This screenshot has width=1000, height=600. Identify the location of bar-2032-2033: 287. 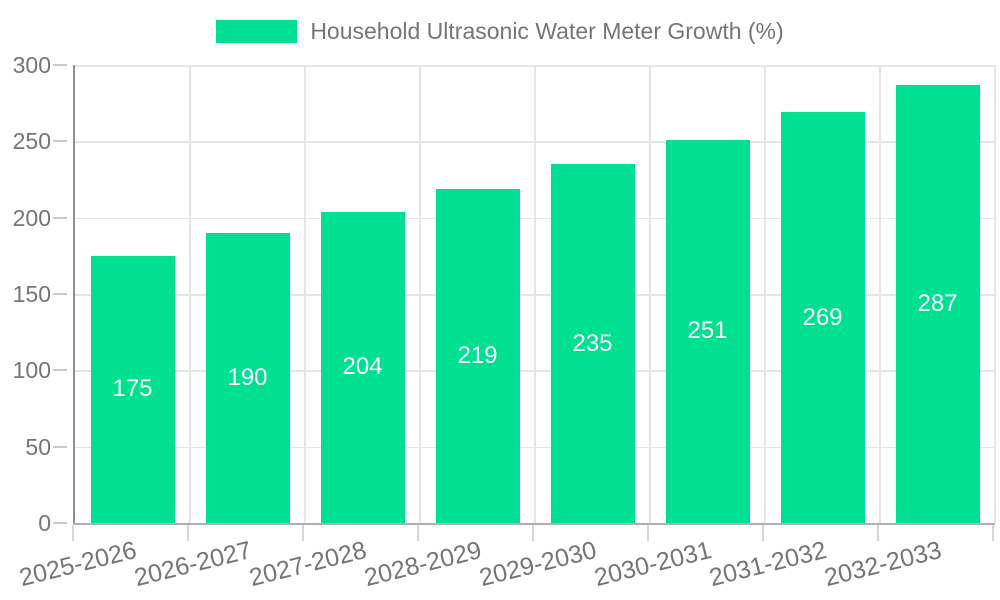
(937, 303).